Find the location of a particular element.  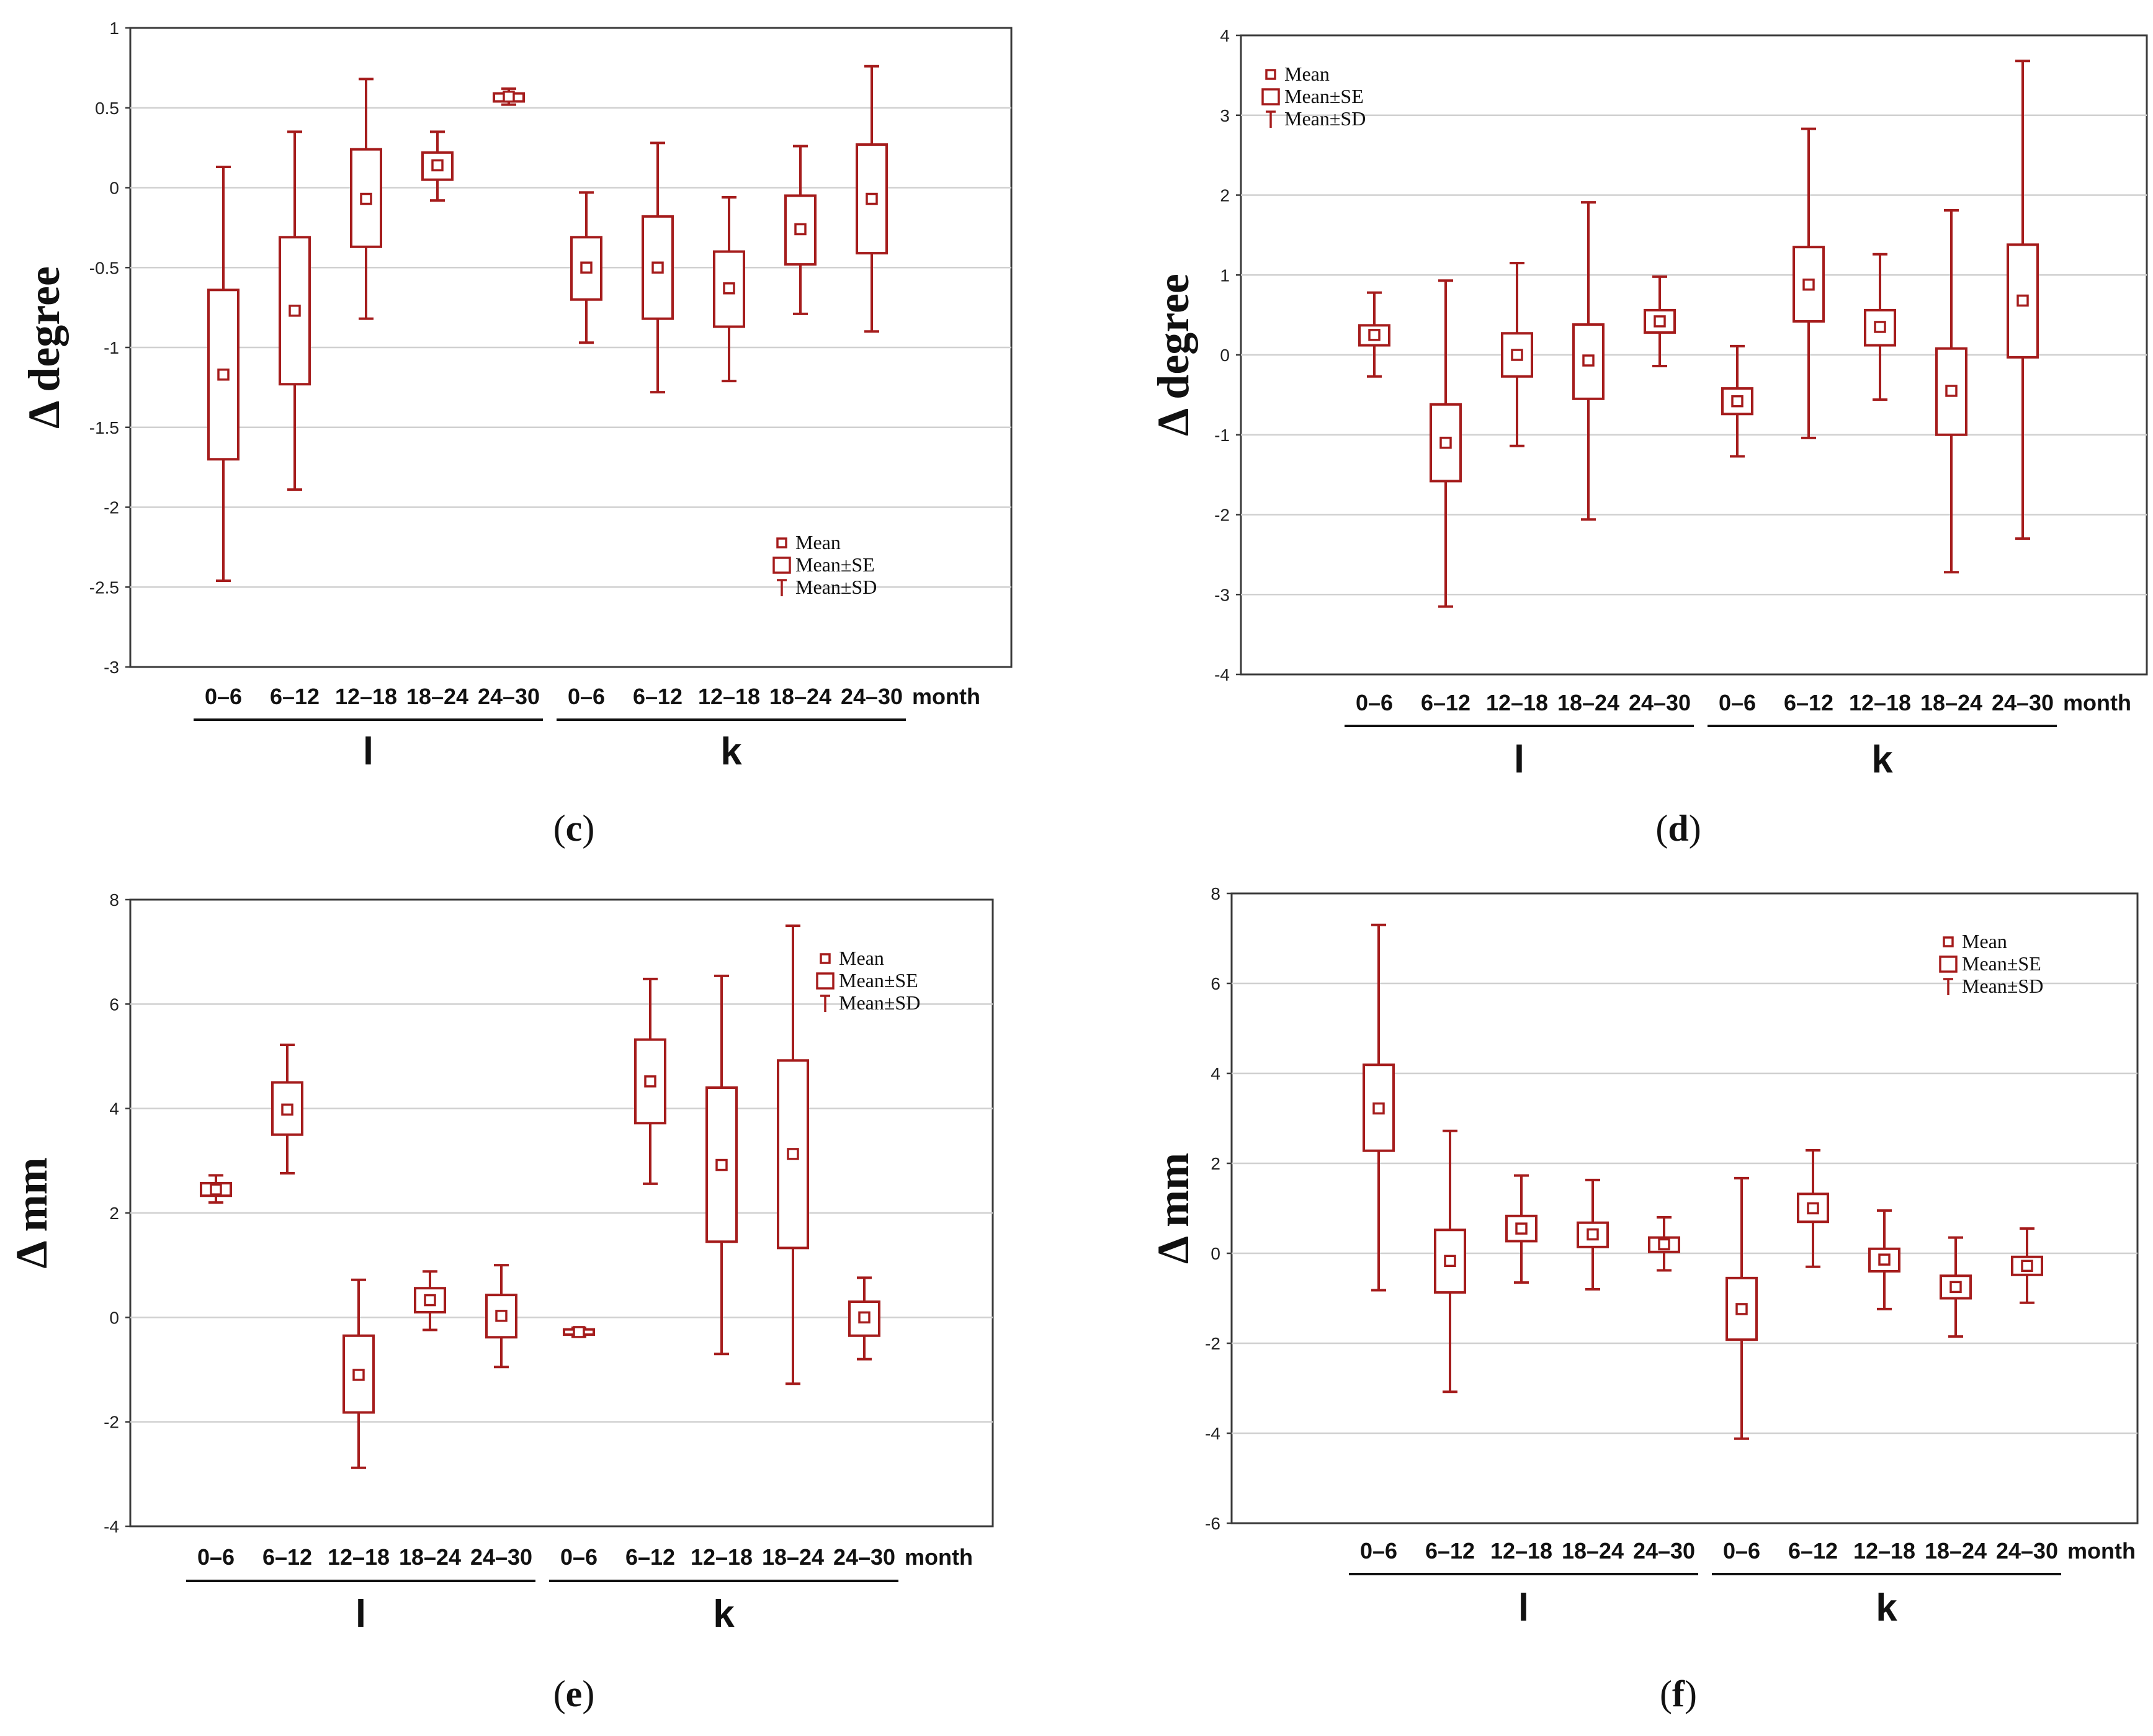

y-tick-label: 1 is located at coordinates (1225, 275).